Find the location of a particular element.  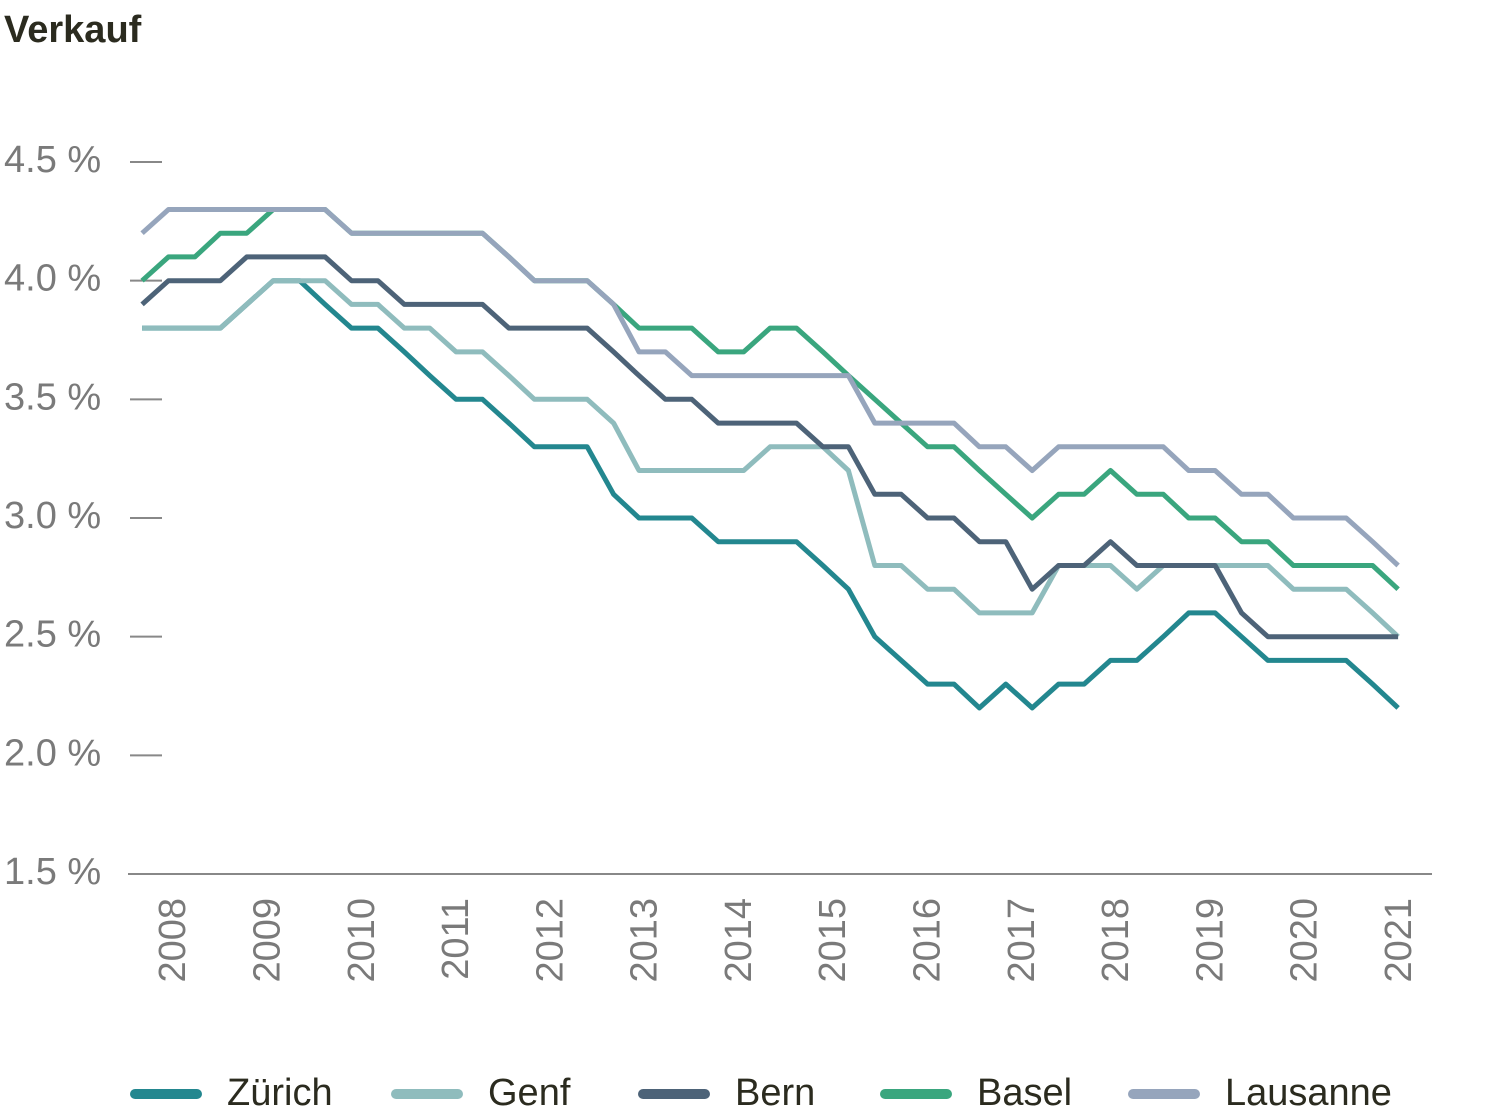

y-tick-label: 1.5 % is located at coordinates (52, 872).